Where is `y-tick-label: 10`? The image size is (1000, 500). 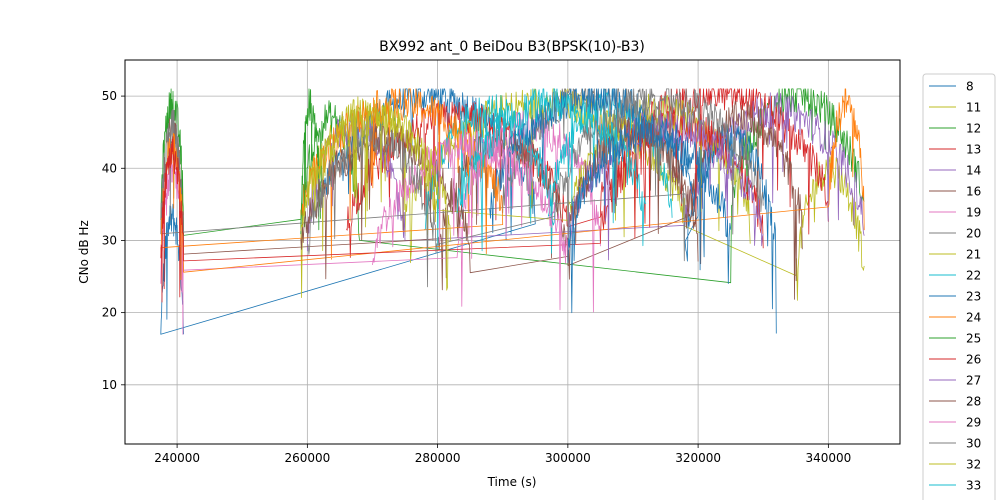
y-tick-label: 10 is located at coordinates (109, 385).